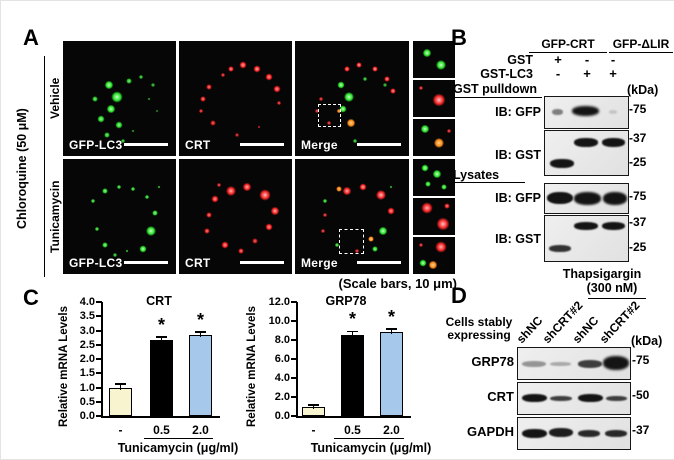 This screenshot has height=460, width=674. I want to click on condition-row-label-gst: GST, so click(520, 60).